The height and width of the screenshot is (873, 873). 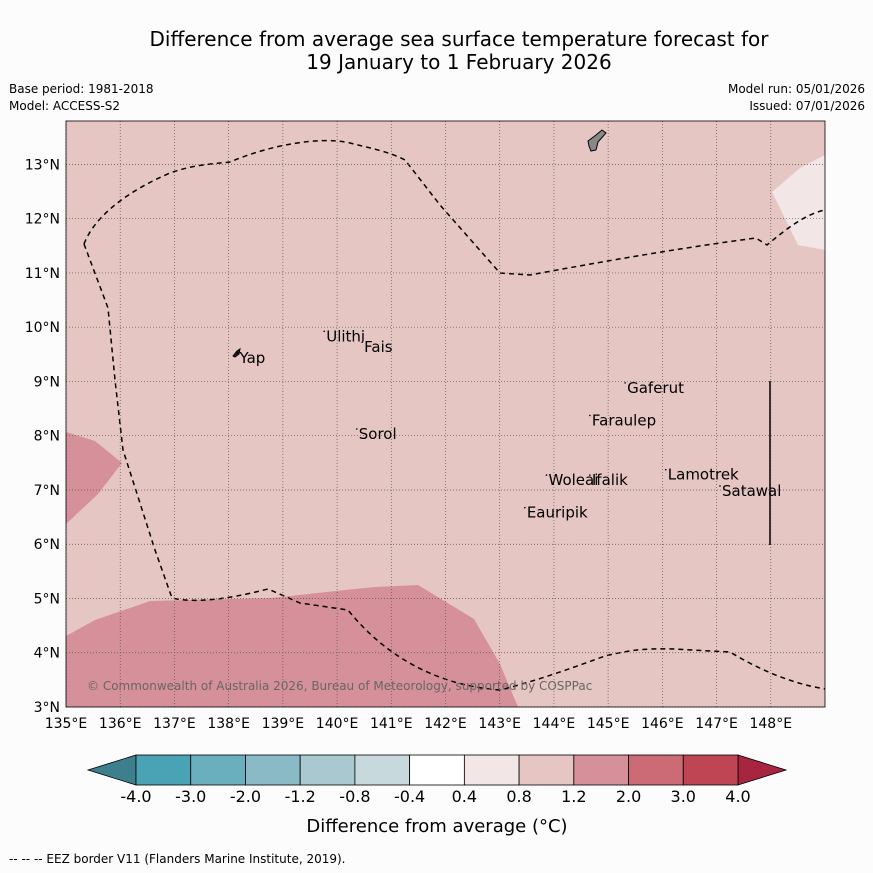 I want to click on place-marker-lamotrek, so click(x=665, y=469).